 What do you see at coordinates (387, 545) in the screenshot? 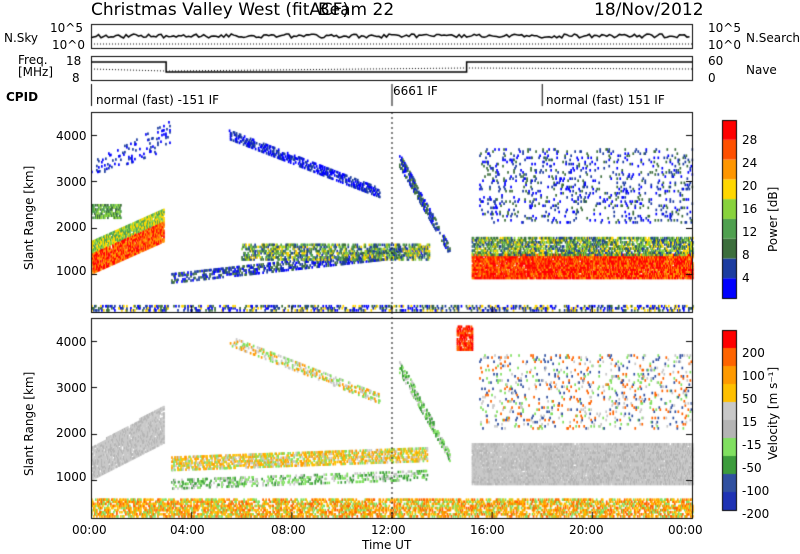
I see `xaxis-label: Time UT` at bounding box center [387, 545].